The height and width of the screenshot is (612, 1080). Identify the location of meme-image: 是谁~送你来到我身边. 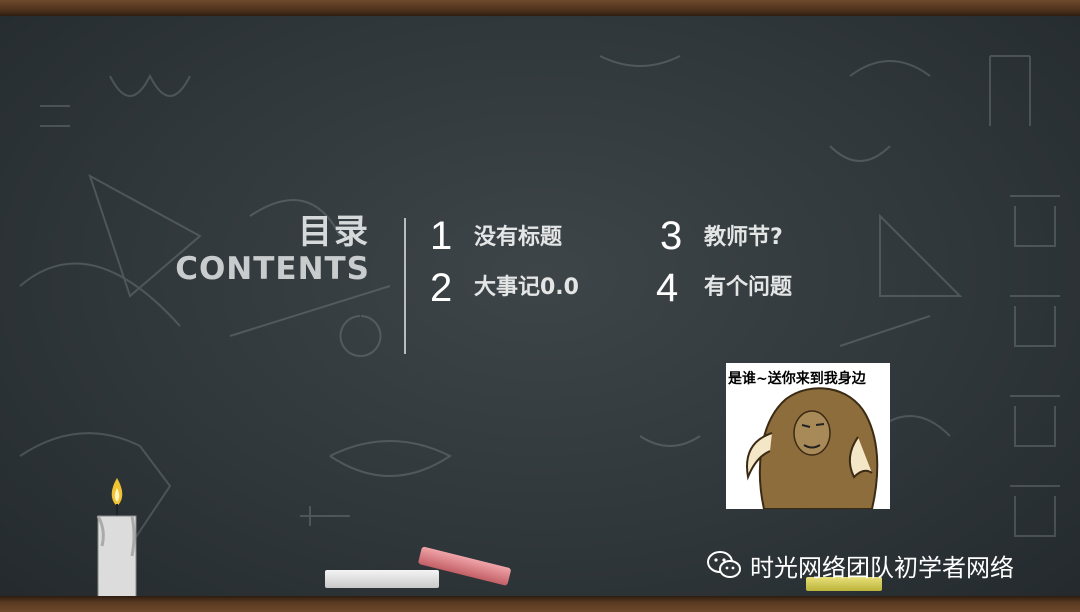
(808, 436).